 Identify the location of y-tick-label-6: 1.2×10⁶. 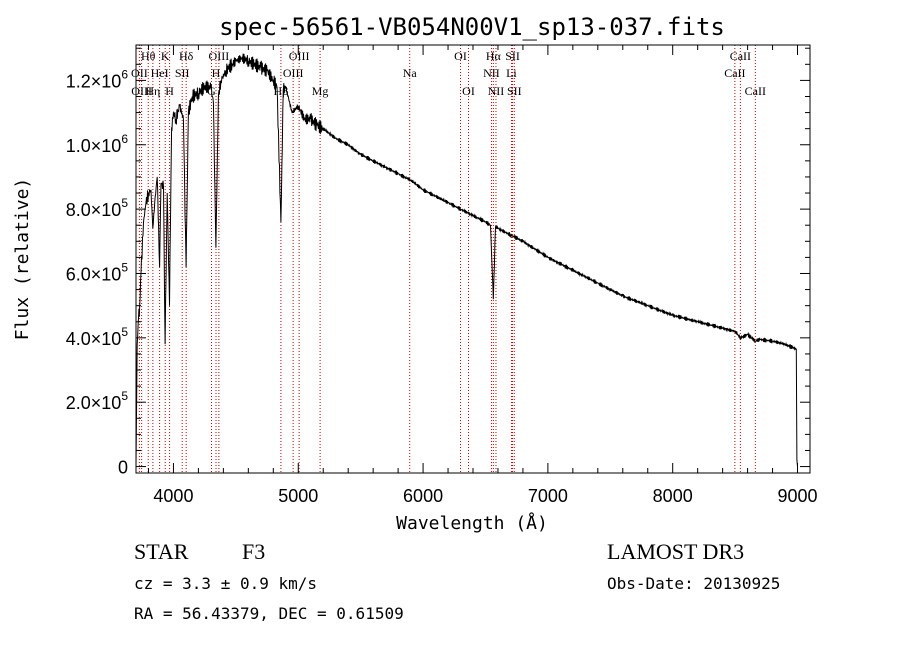
(97, 79).